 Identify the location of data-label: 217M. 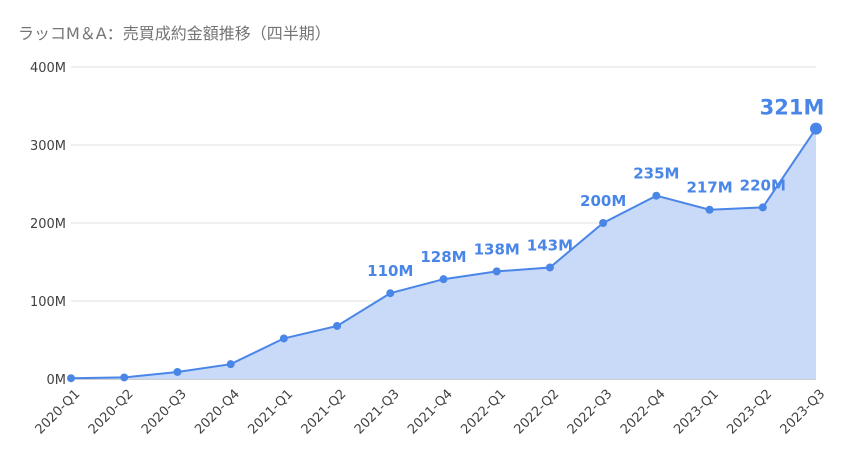
(709, 188).